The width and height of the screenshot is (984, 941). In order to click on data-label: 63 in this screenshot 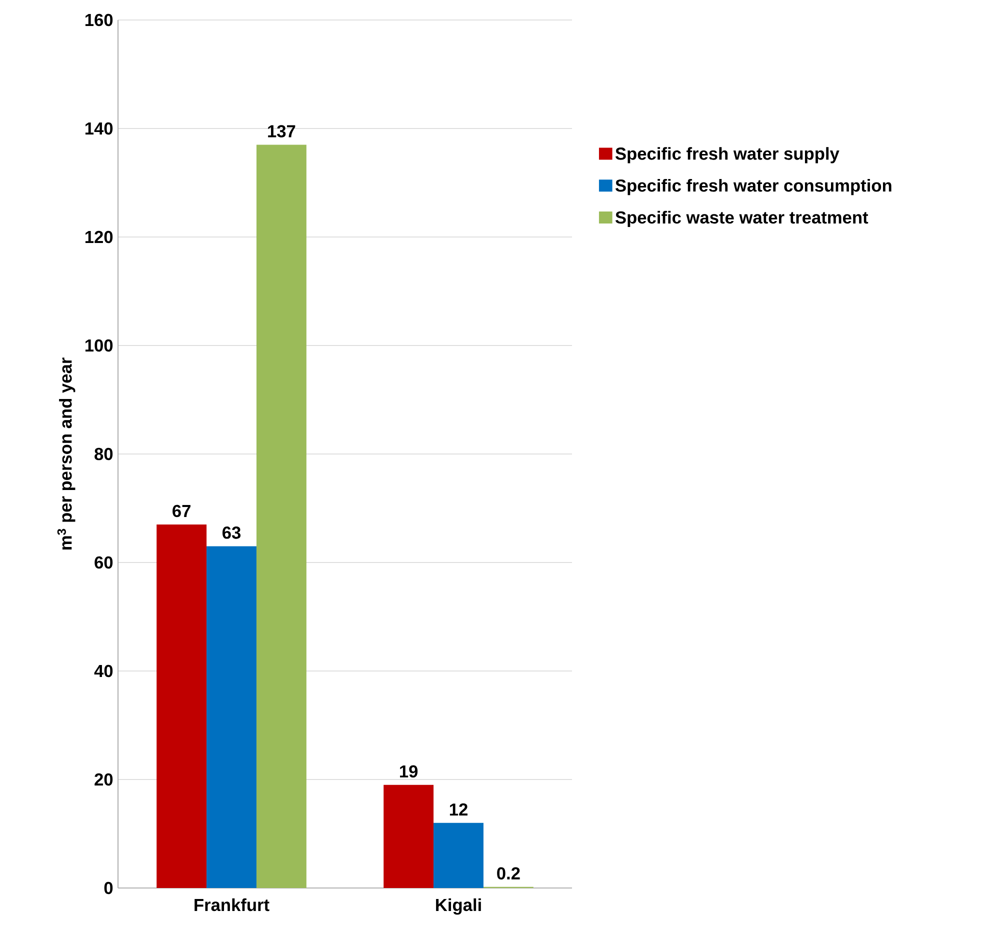, I will do `click(231, 532)`.